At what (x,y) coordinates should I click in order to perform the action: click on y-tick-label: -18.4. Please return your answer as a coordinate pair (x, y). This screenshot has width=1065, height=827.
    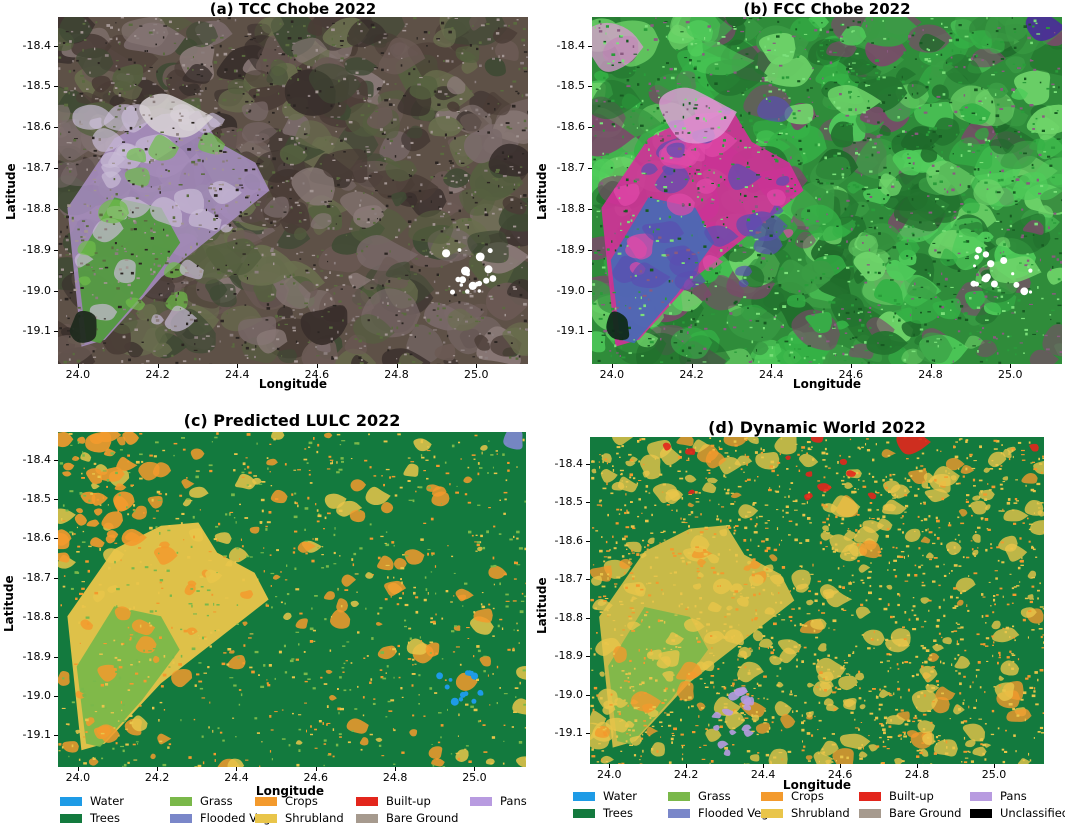
    Looking at the image, I should click on (568, 463).